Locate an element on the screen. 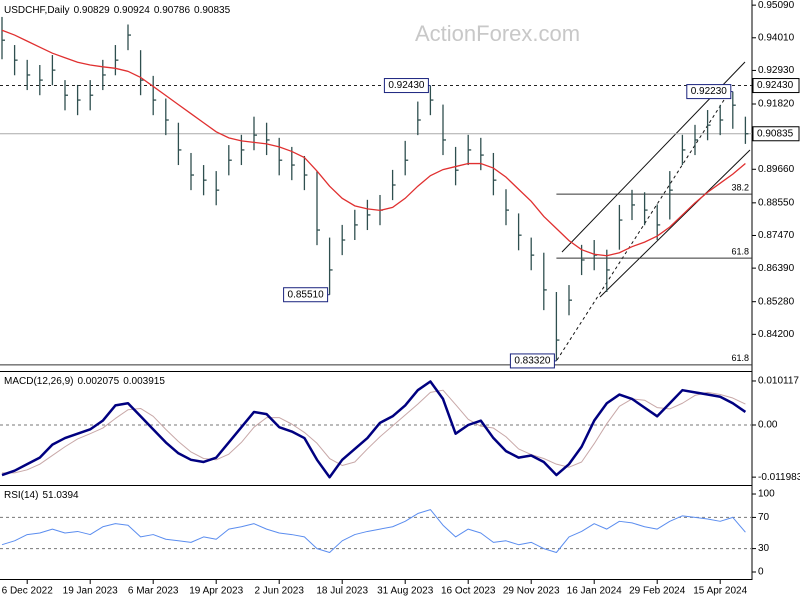 This screenshot has width=800, height=600. x-tick-label: 29 Feb 2024 is located at coordinates (657, 591).